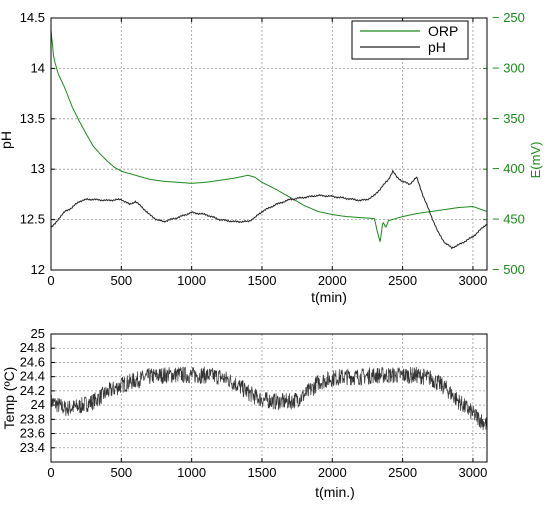 This screenshot has width=550, height=507. What do you see at coordinates (443, 31) in the screenshot?
I see `legend-label: ORP` at bounding box center [443, 31].